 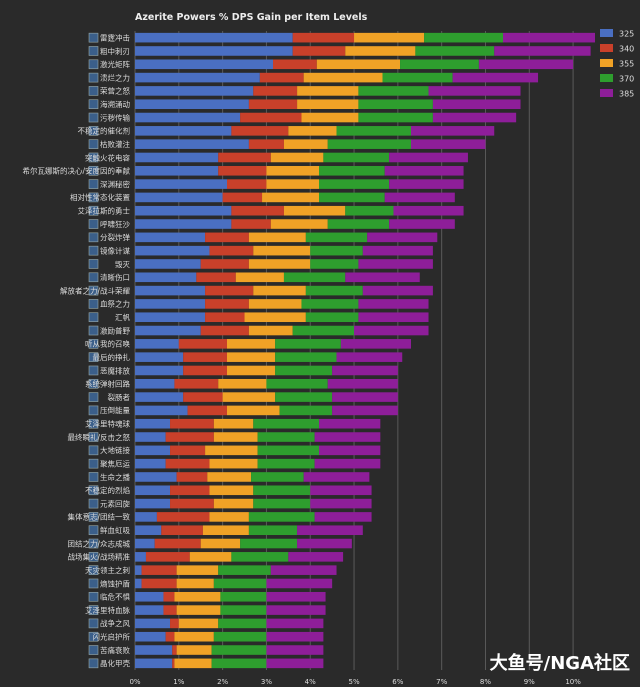 I want to click on category-label: 熵蚀护盾, so click(x=115, y=583).